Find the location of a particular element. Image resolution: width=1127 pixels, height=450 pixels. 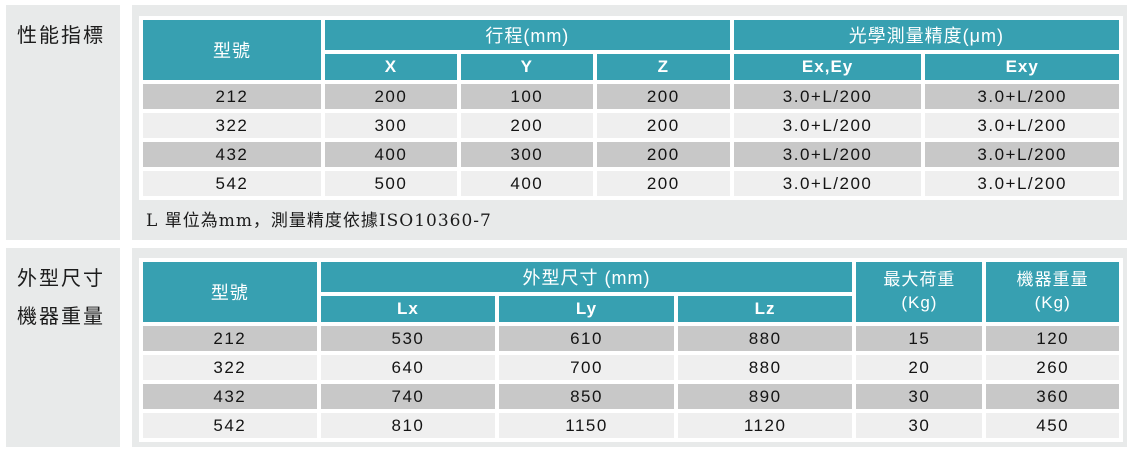

cell-weight: 360 is located at coordinates (1052, 396).